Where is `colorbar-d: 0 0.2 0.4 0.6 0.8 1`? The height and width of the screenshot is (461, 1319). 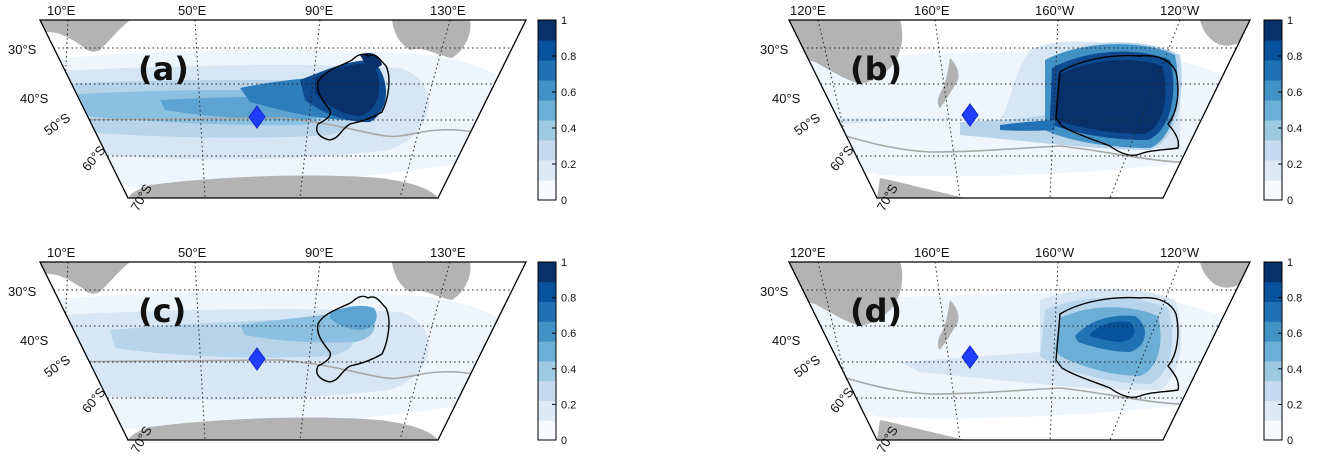
colorbar-d: 0 0.2 0.4 0.6 0.8 1 is located at coordinates (1282, 352).